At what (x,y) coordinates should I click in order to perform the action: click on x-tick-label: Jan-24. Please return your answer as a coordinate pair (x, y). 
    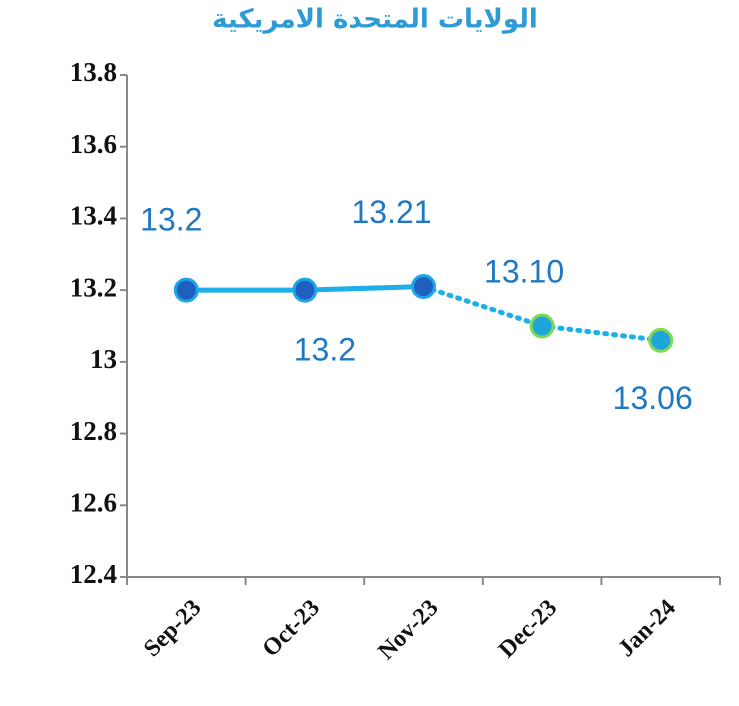
    Looking at the image, I should click on (646, 628).